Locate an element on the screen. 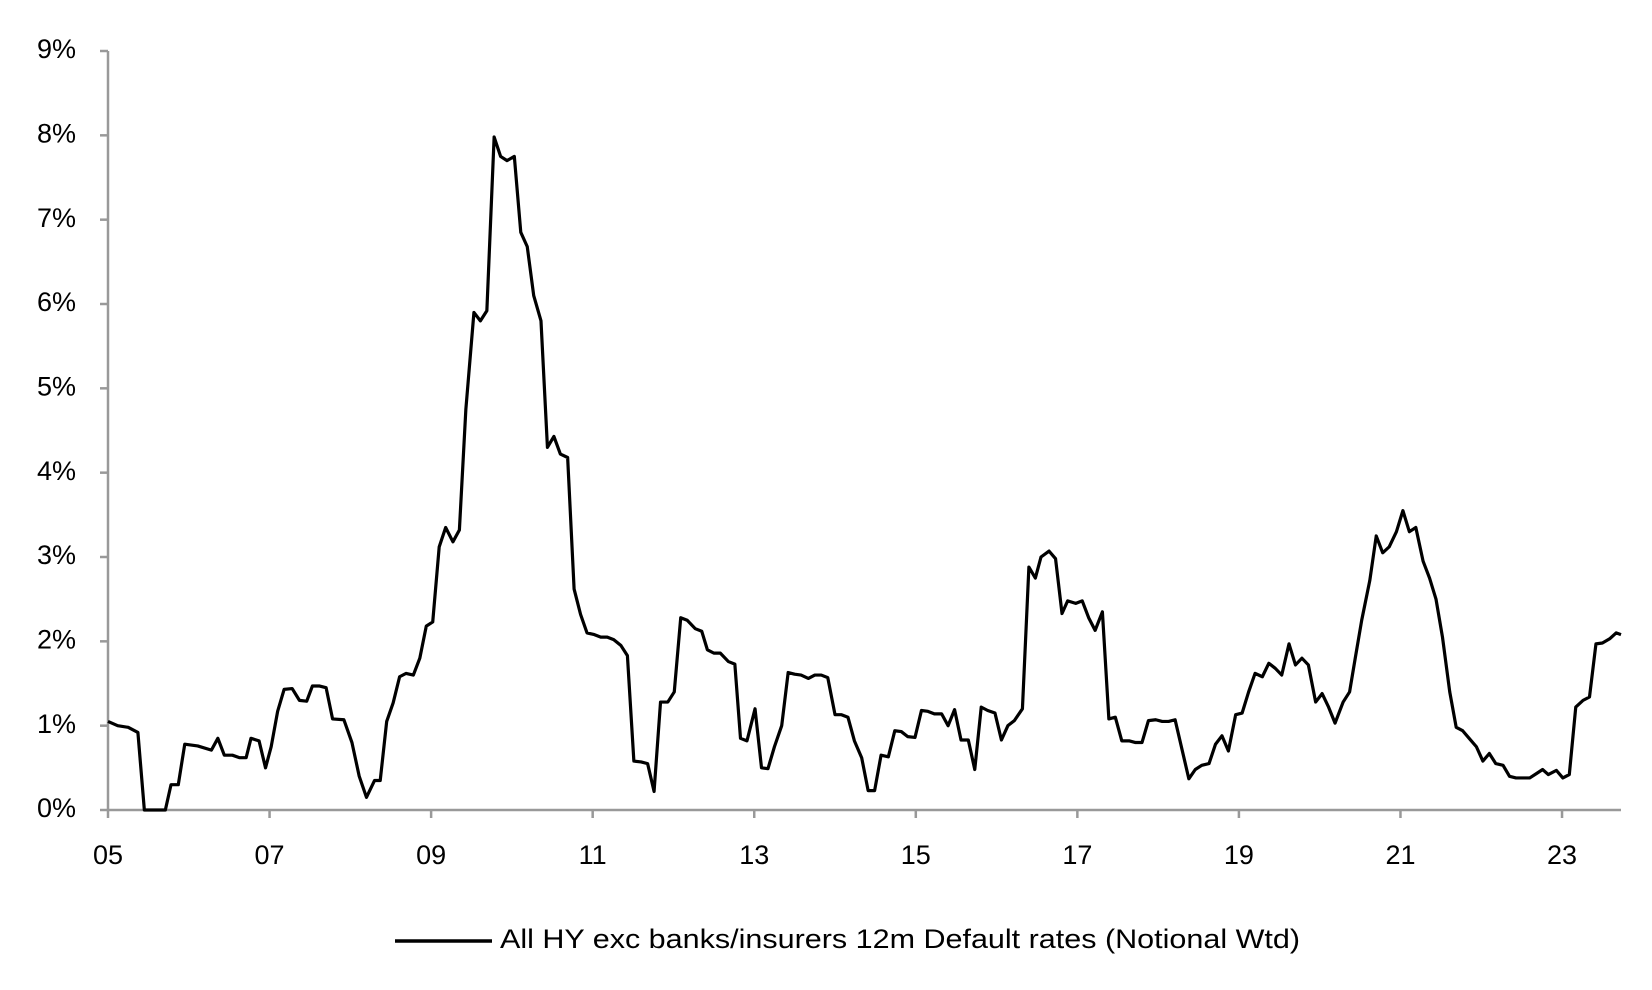 The height and width of the screenshot is (990, 1652). x-tick-label: 11 is located at coordinates (593, 855).